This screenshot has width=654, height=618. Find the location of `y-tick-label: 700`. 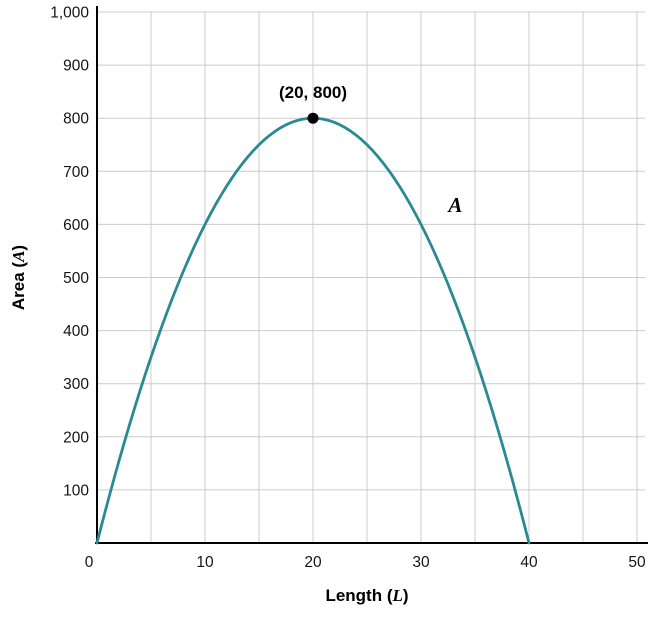

y-tick-label: 700 is located at coordinates (76, 172).